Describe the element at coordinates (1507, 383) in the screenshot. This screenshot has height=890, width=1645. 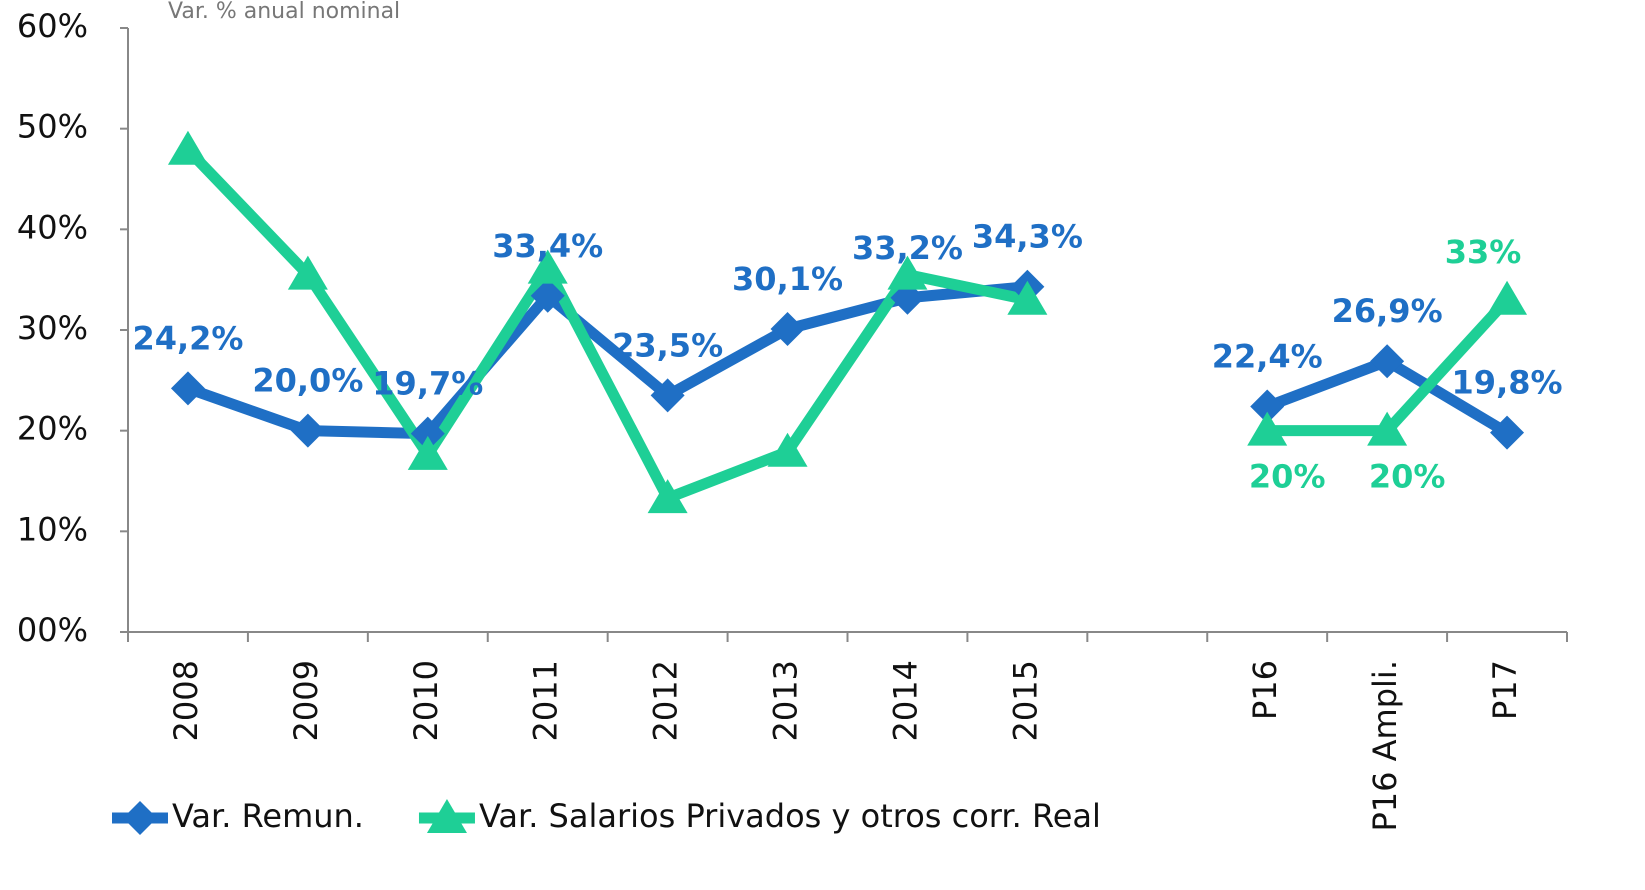
I see `data-label: 19,8%` at that location.